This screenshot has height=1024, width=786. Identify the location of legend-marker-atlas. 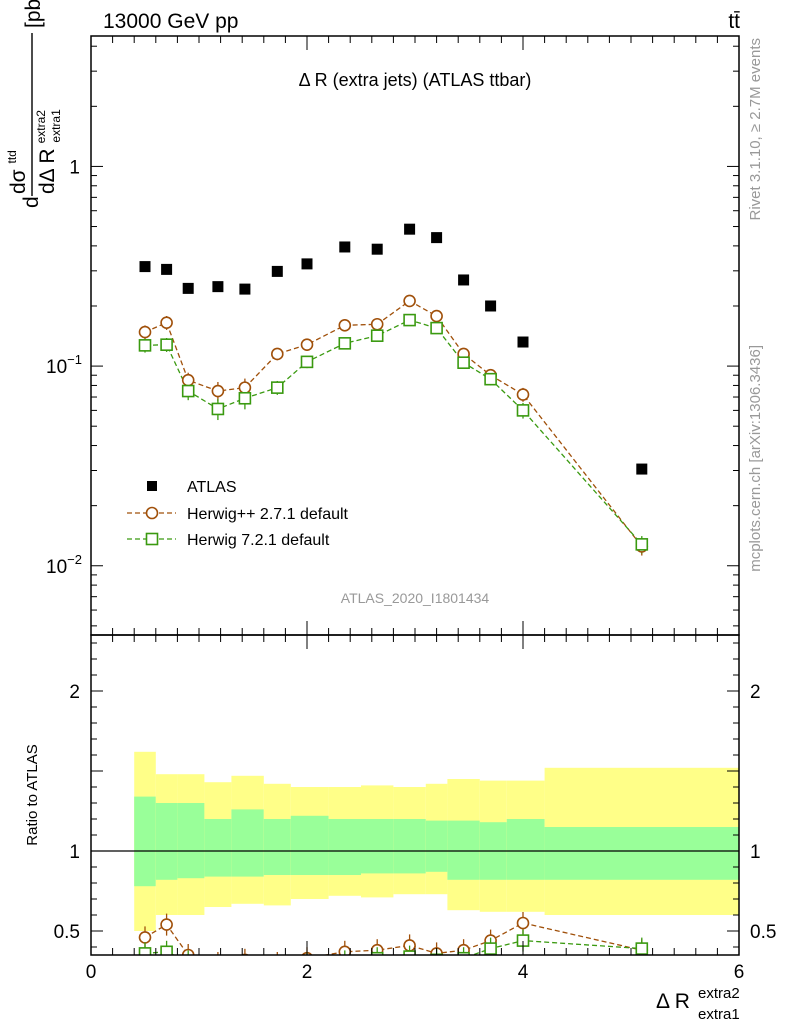
(152, 486).